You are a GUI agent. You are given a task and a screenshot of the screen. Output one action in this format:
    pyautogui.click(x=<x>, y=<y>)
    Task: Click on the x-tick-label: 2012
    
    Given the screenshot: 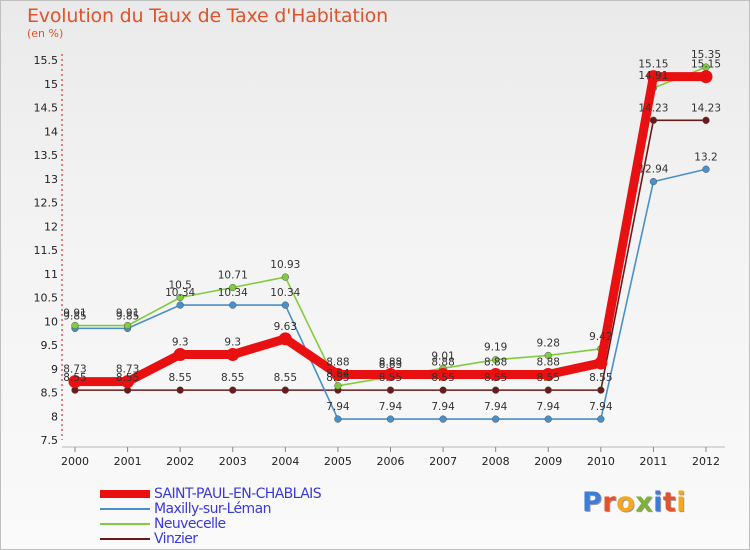 What is the action you would take?
    pyautogui.click(x=706, y=461)
    